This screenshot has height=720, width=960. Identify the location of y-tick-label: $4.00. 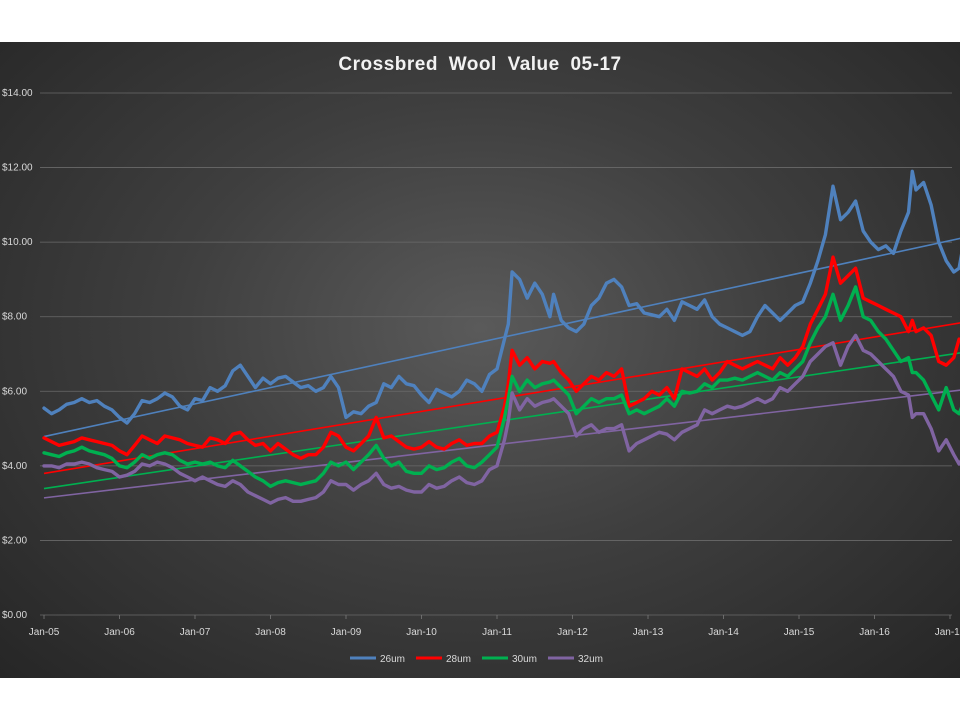
(14, 466).